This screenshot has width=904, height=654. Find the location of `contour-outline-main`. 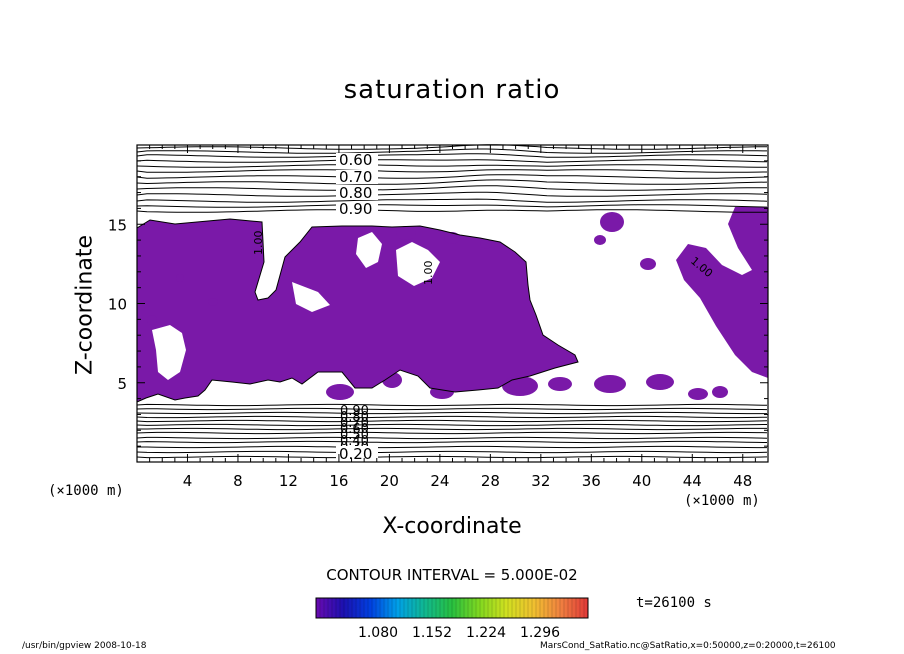

contour-outline-main is located at coordinates (357, 310).